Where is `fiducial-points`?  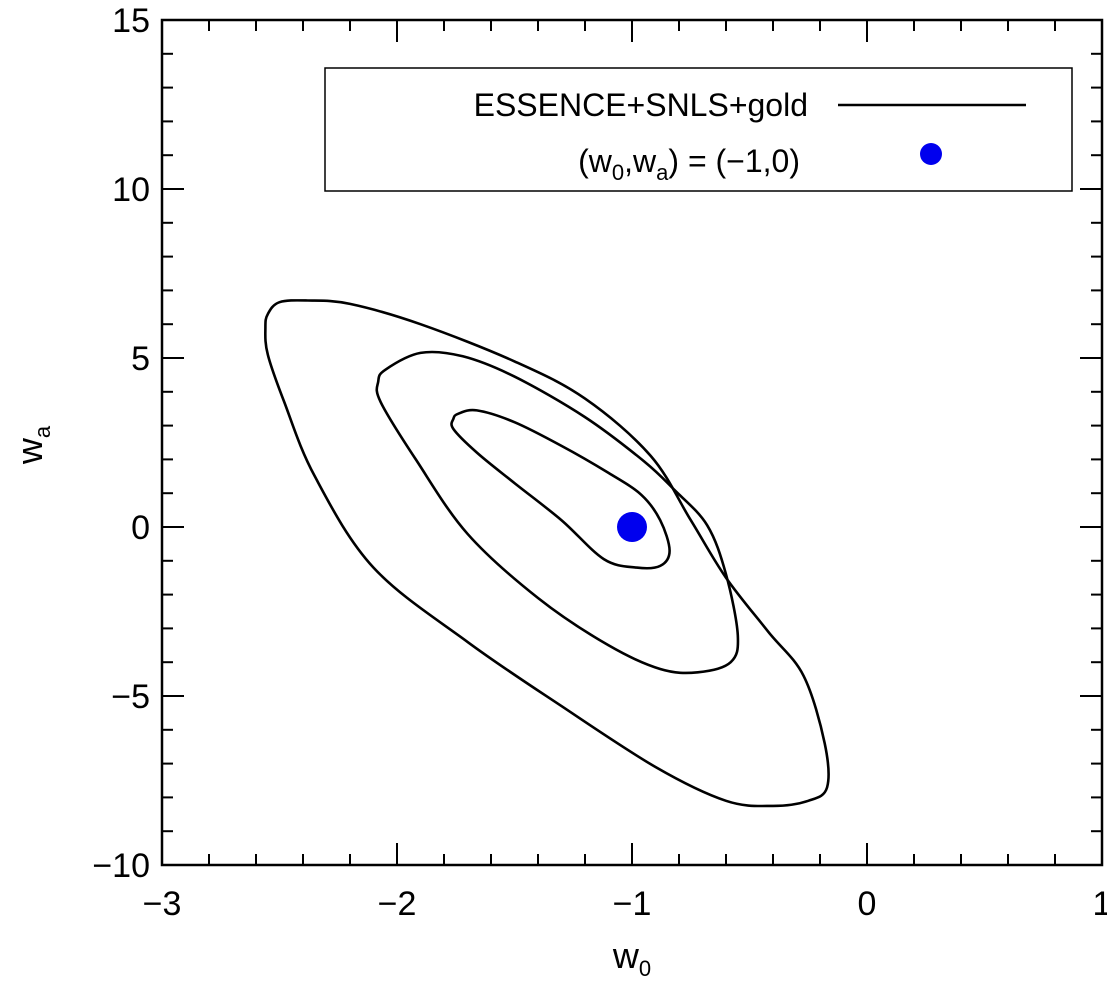 fiducial-points is located at coordinates (632, 527).